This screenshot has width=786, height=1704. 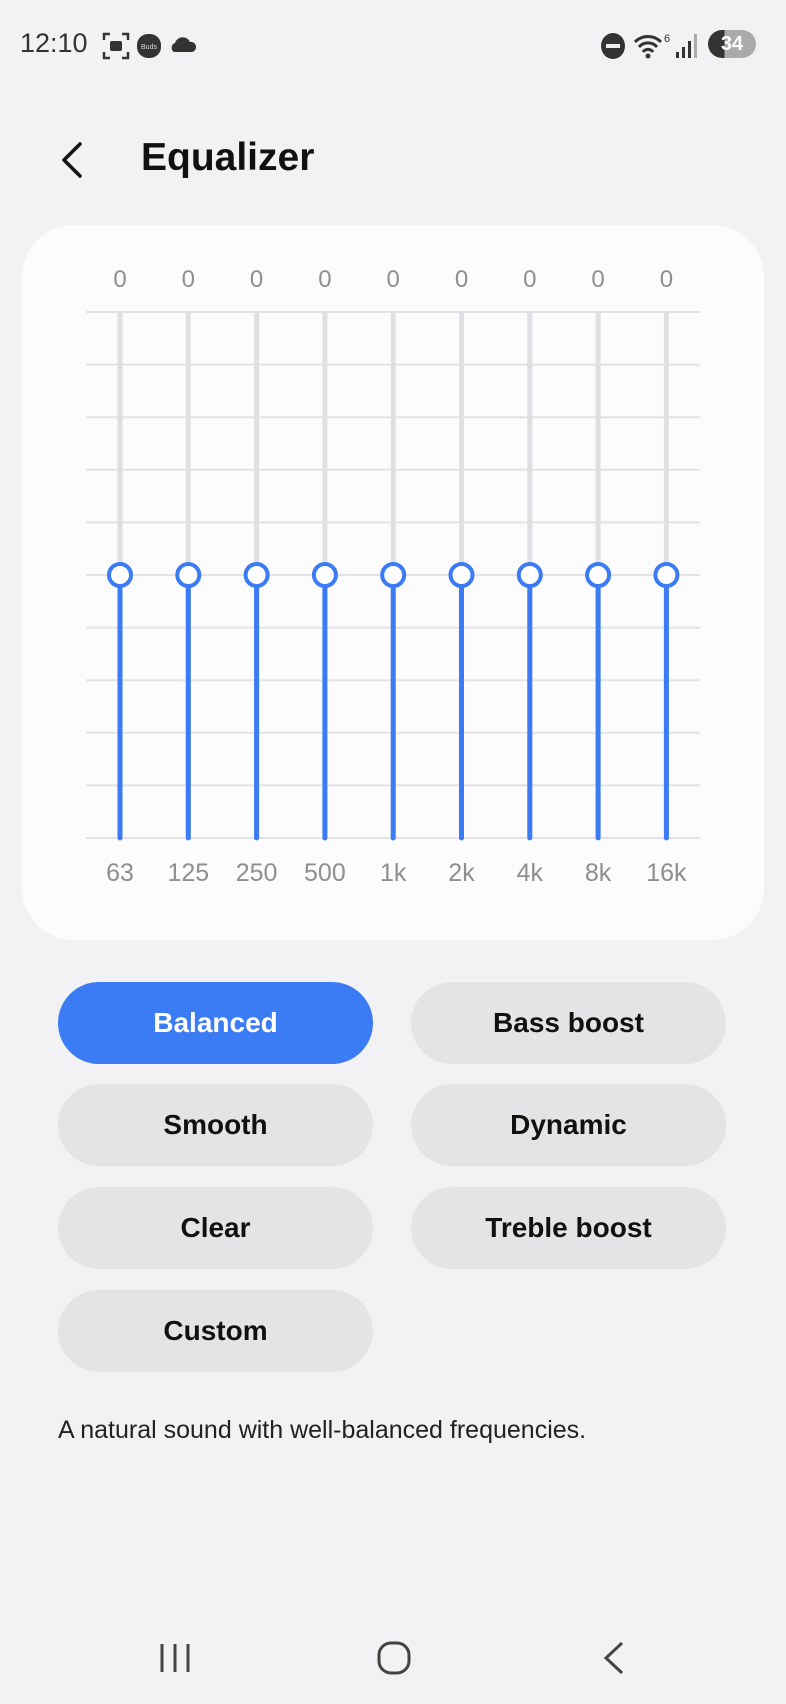 I want to click on preset-smooth-button: Smooth, so click(x=215, y=1125).